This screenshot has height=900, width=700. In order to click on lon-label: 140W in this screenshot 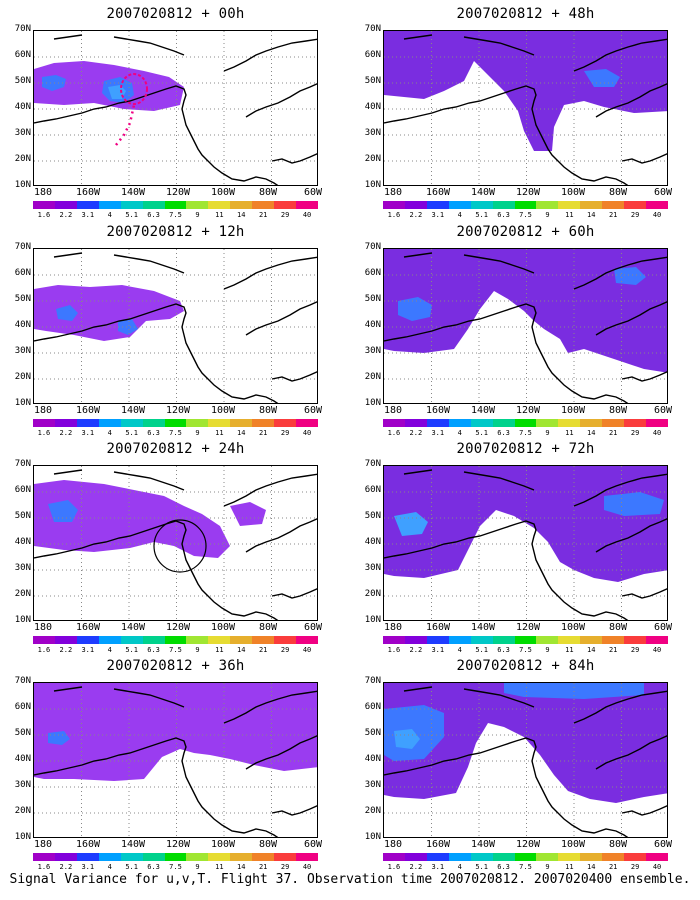, I will do `click(483, 192)`.